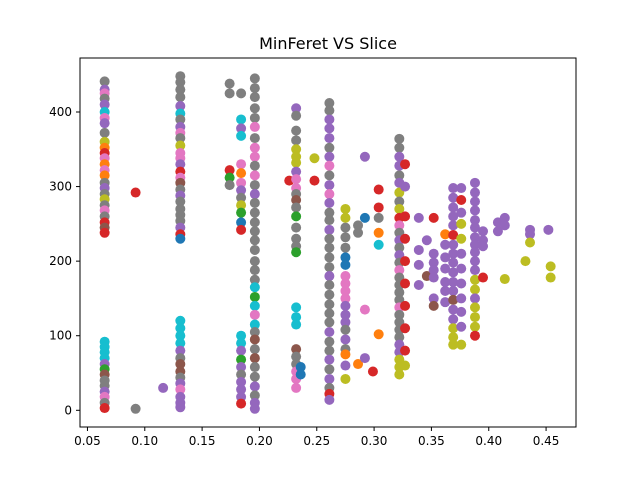  Describe the element at coordinates (60, 187) in the screenshot. I see `y-tick-label: 300` at that location.